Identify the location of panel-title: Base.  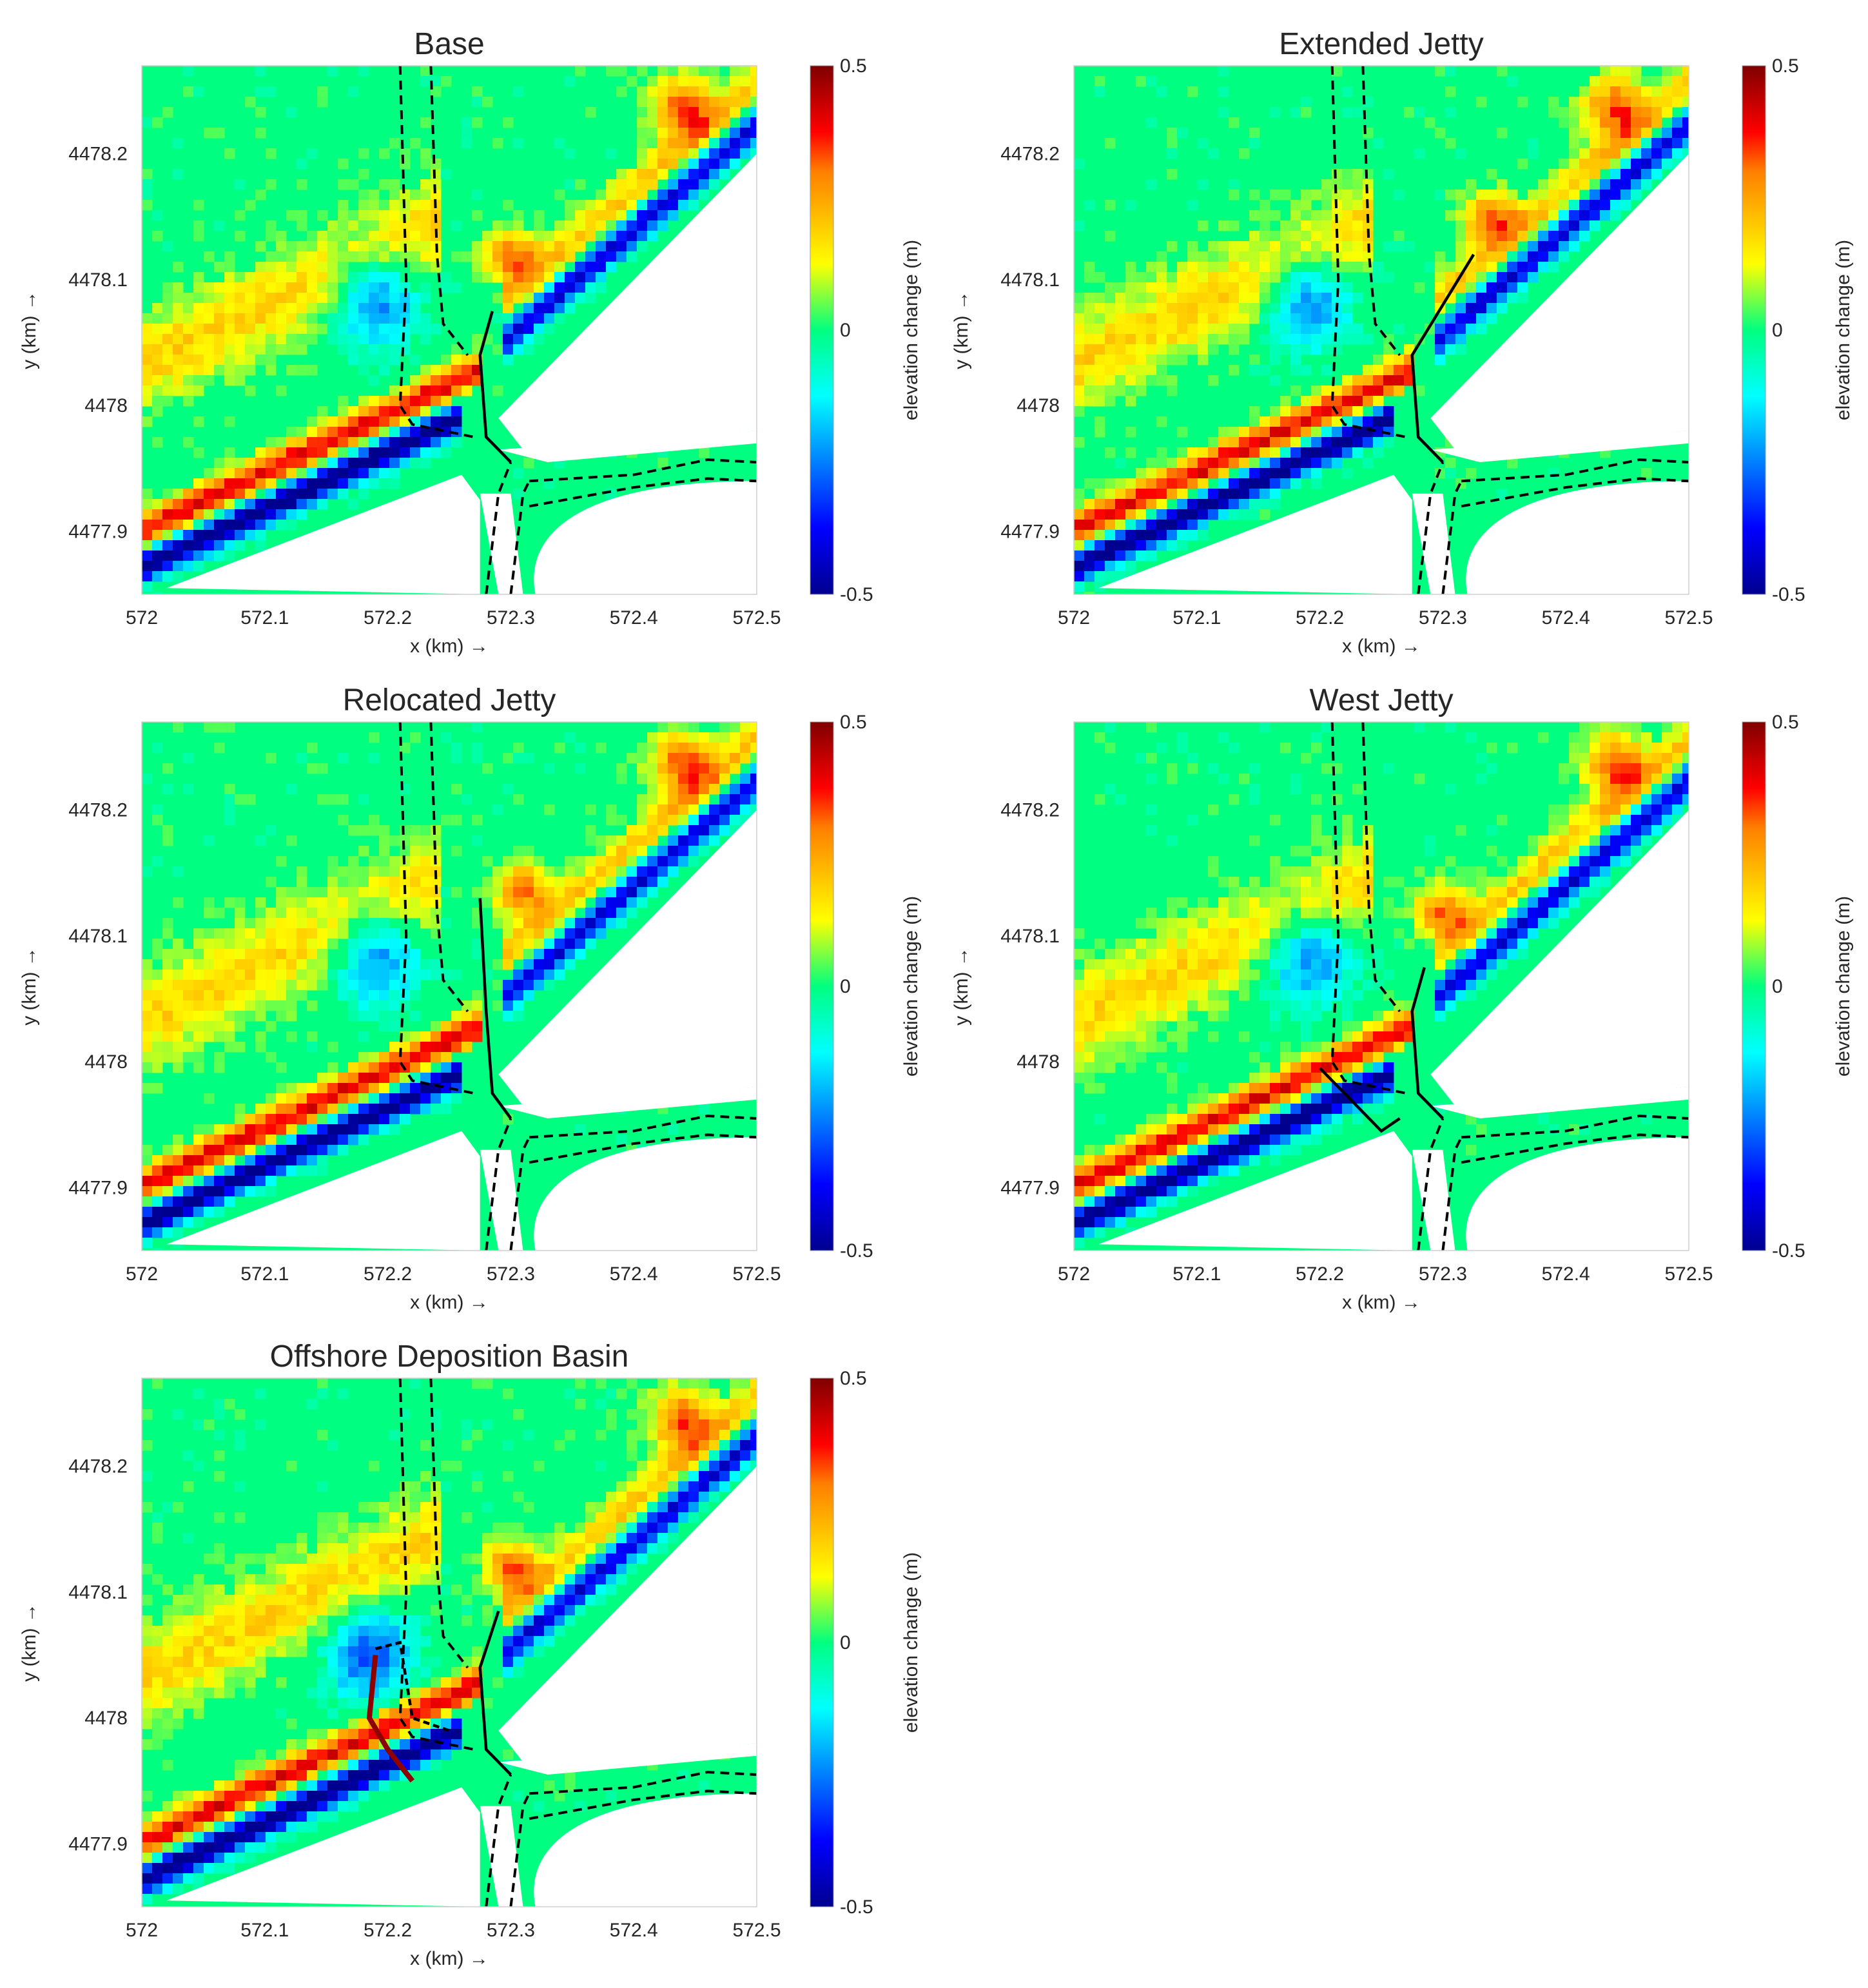
(449, 44).